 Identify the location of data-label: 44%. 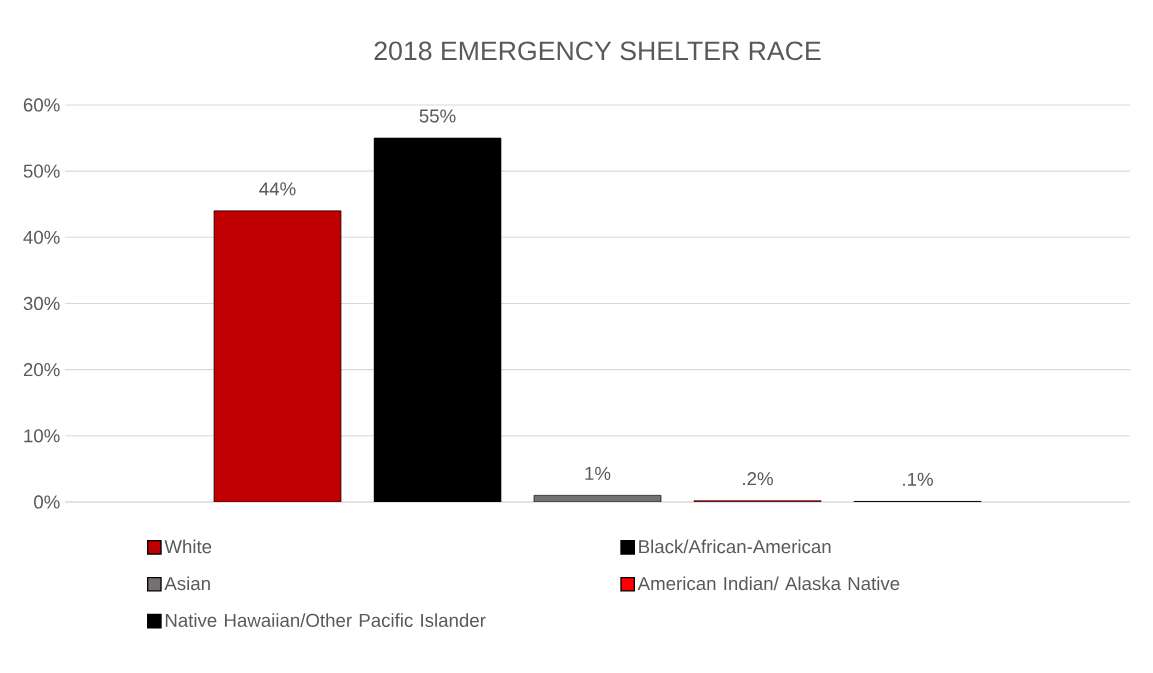
(277, 189).